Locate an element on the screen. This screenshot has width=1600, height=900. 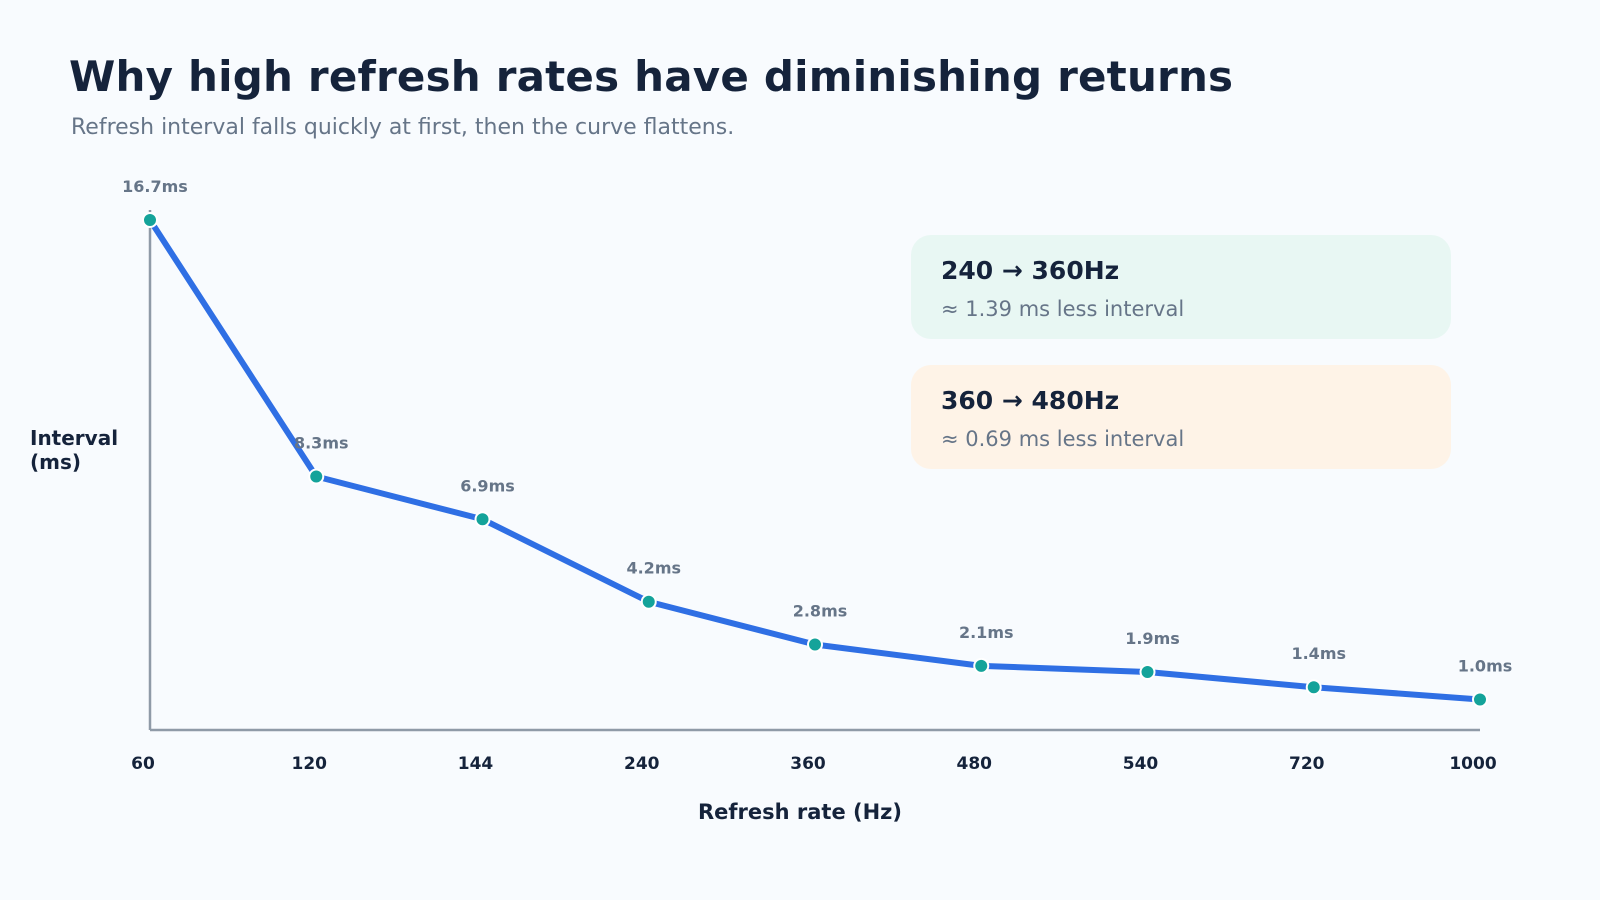
callout-title: 360 → 480Hz is located at coordinates (1030, 400).